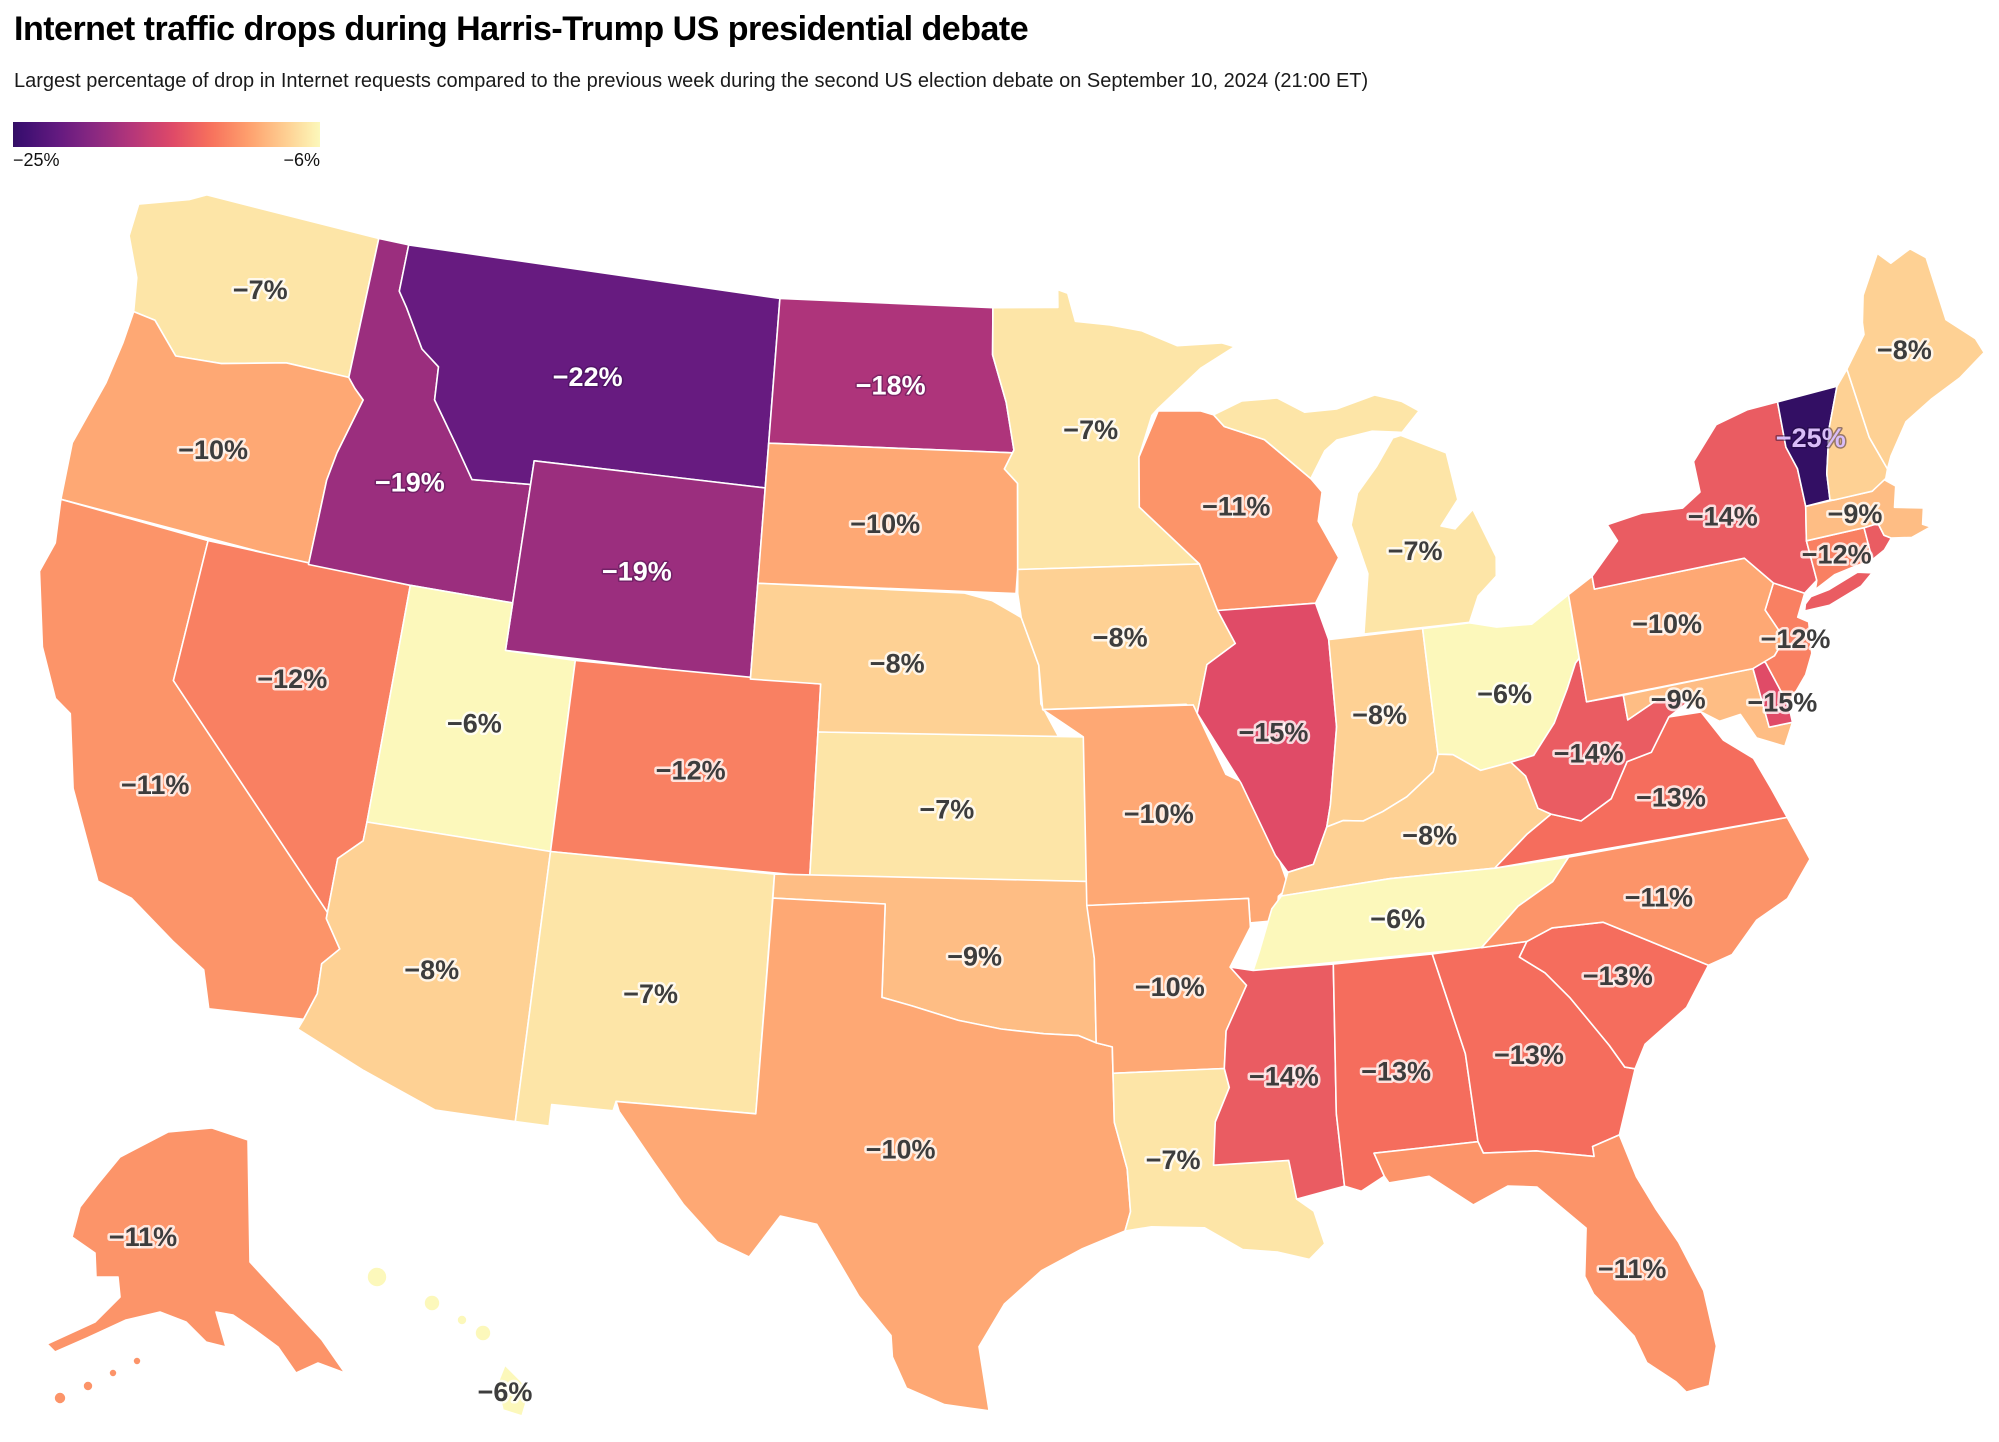 The image size is (1999, 1442). What do you see at coordinates (1667, 624) in the screenshot?
I see `value-label-pa: −10%` at bounding box center [1667, 624].